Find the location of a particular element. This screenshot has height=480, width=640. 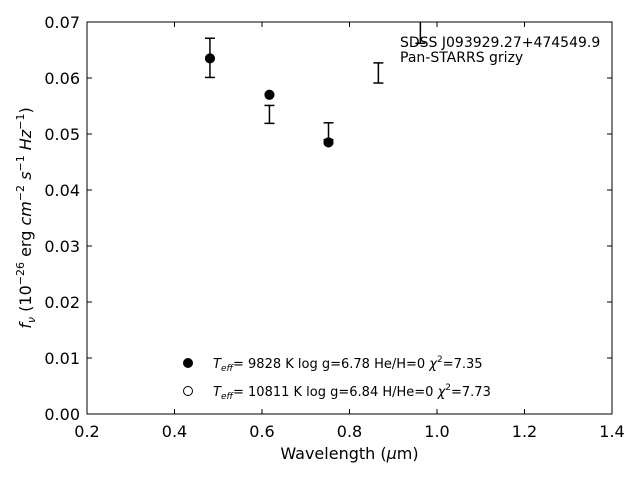

y-tick-label: 0.04 is located at coordinates (62, 190).